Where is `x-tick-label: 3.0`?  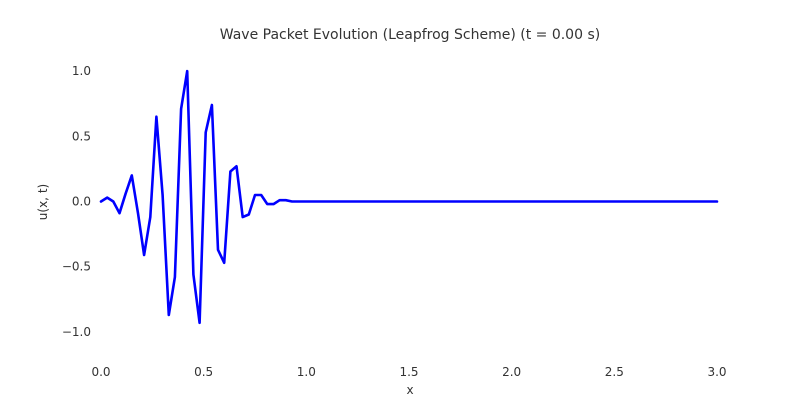
x-tick-label: 3.0 is located at coordinates (716, 372).